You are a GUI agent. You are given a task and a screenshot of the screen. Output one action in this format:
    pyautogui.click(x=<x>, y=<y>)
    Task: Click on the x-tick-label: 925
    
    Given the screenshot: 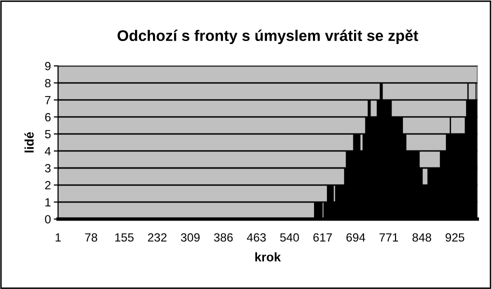 What is the action you would take?
    pyautogui.click(x=455, y=237)
    